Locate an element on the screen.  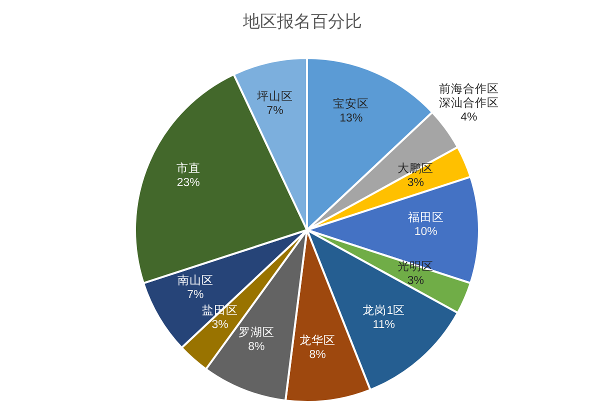
slice-label: 坪山区 is located at coordinates (274, 97).